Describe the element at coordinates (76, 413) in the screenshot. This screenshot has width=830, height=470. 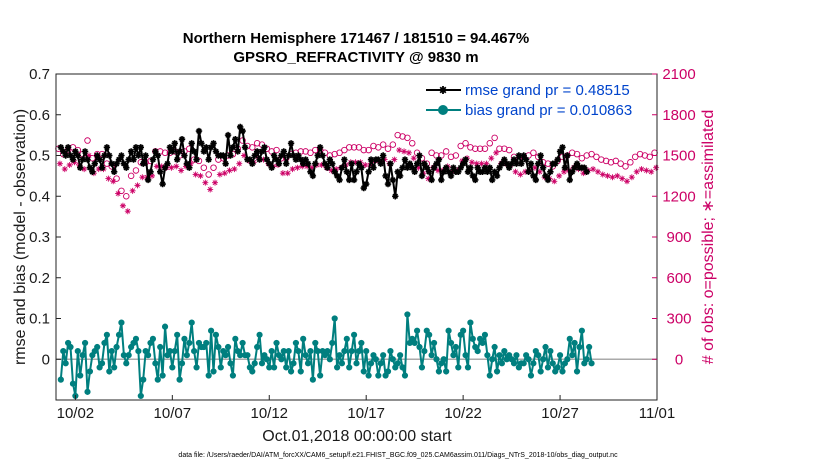
I see `x-tick-label: 10/02` at that location.